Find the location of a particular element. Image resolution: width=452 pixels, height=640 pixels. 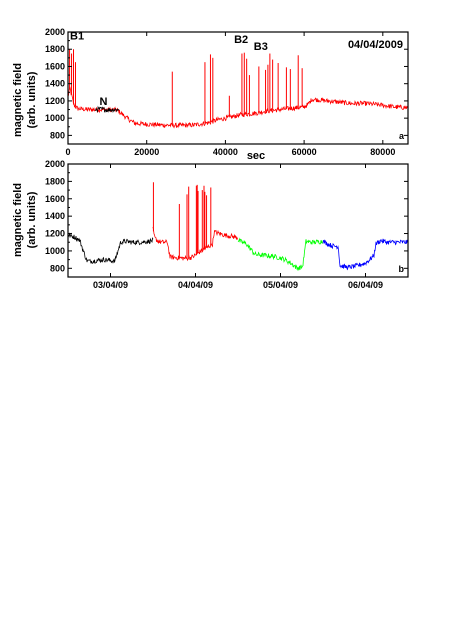

panel-a-annotation-n: N is located at coordinates (103, 102).